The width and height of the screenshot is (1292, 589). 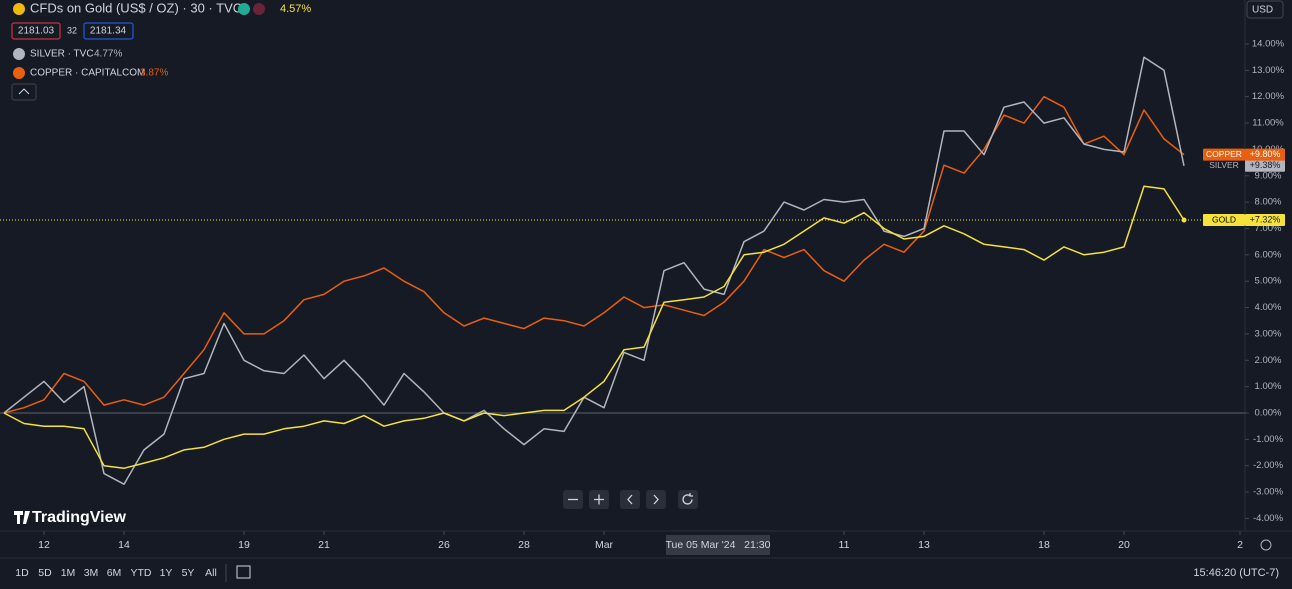 I want to click on symbol-change: 4.57%, so click(x=295, y=9).